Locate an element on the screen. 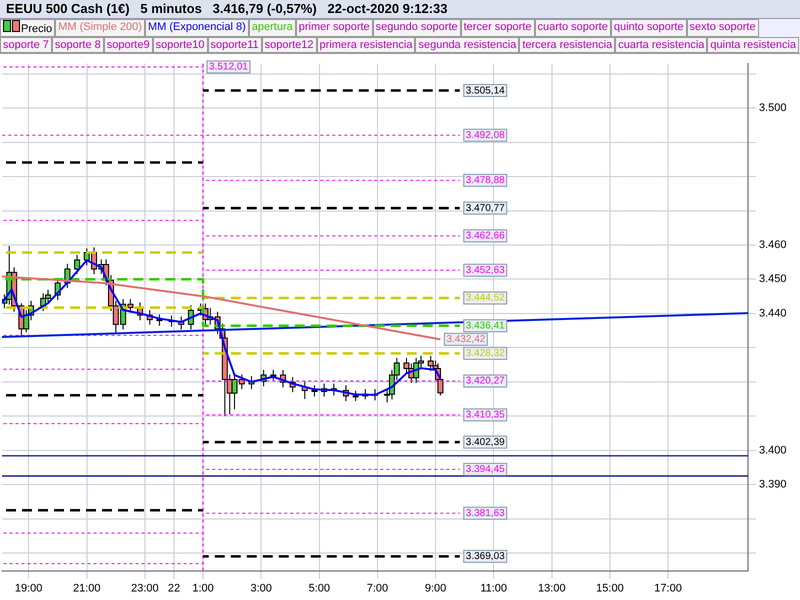  text: soporte9 is located at coordinates (128, 45).